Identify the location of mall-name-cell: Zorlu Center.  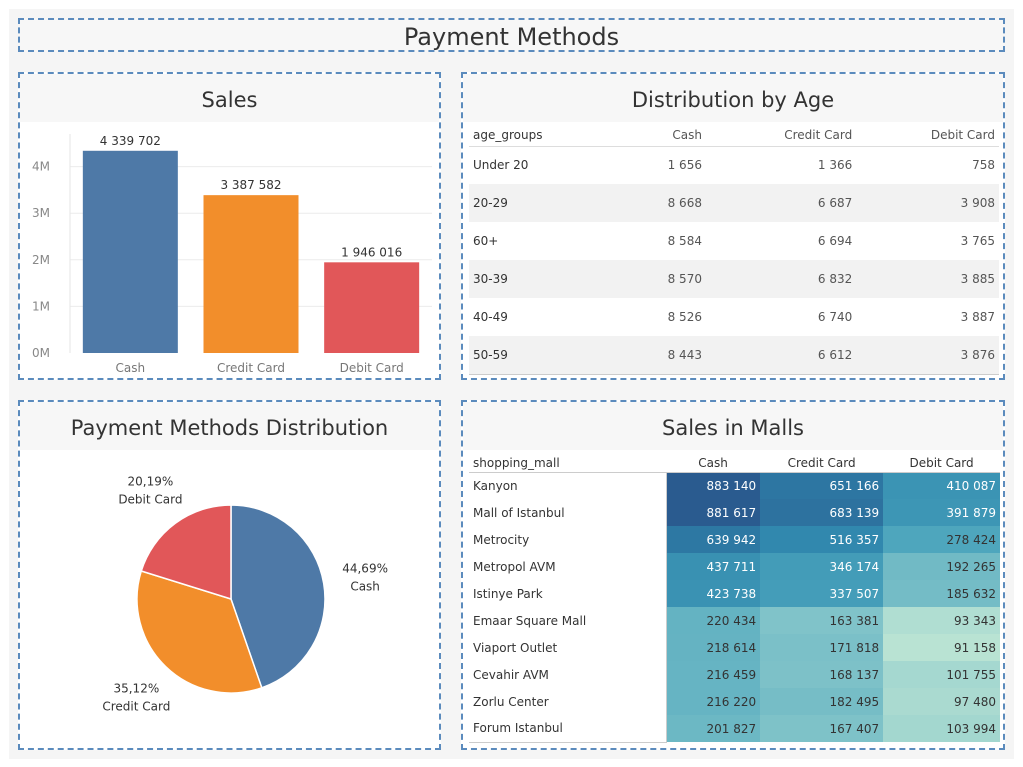
(568, 701).